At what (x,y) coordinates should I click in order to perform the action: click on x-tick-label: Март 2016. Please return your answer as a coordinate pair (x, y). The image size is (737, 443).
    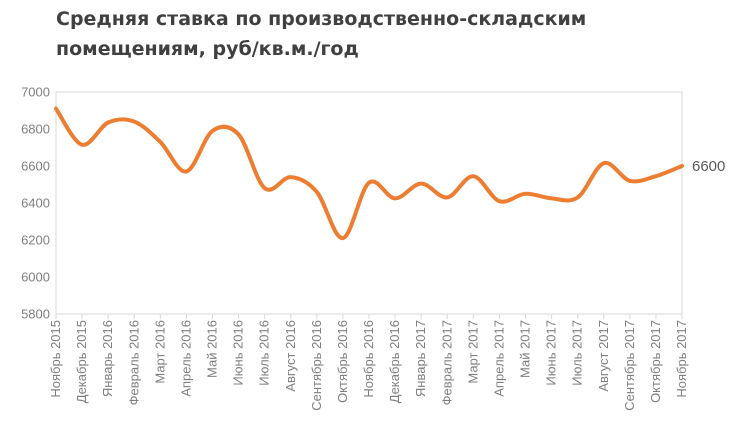
    Looking at the image, I should click on (159, 352).